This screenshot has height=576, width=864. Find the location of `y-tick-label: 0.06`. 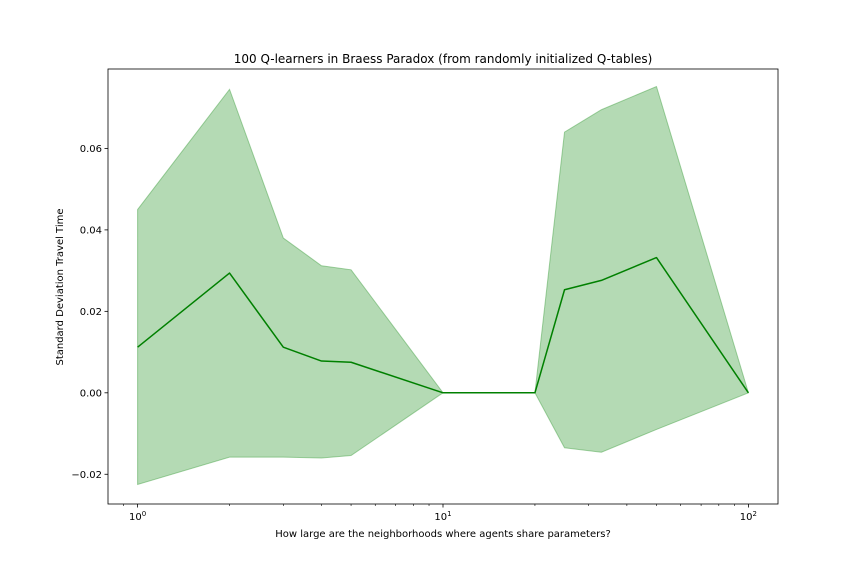

y-tick-label: 0.06 is located at coordinates (91, 149).